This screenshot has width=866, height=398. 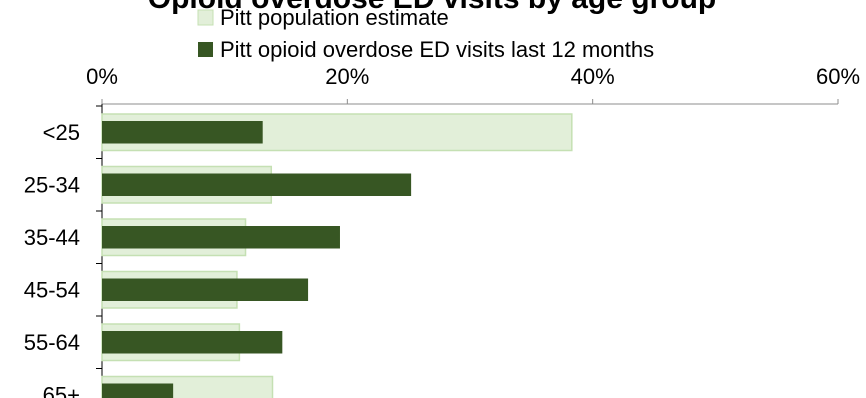 What do you see at coordinates (52, 237) in the screenshot?
I see `y-tick-label: 35-44` at bounding box center [52, 237].